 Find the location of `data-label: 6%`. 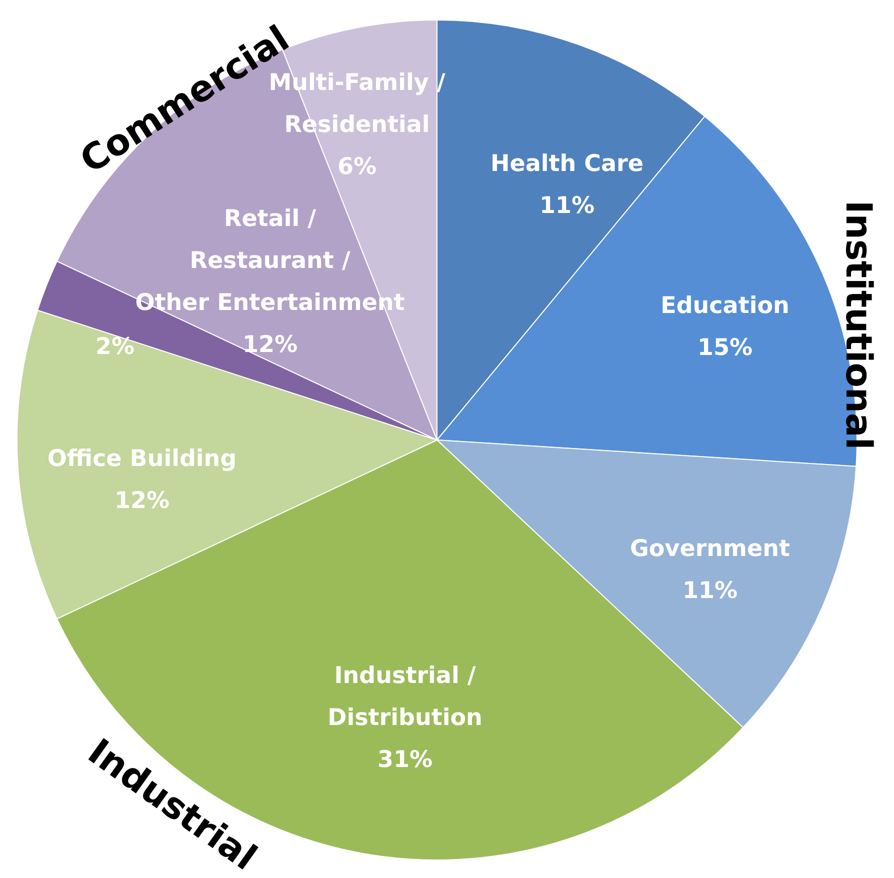

data-label: 6% is located at coordinates (357, 167).